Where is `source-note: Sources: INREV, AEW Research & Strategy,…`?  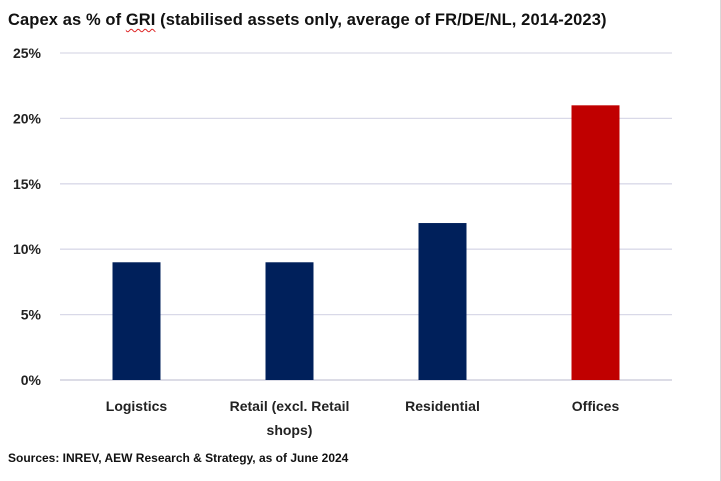 source-note: Sources: INREV, AEW Research & Strategy,… is located at coordinates (178, 458).